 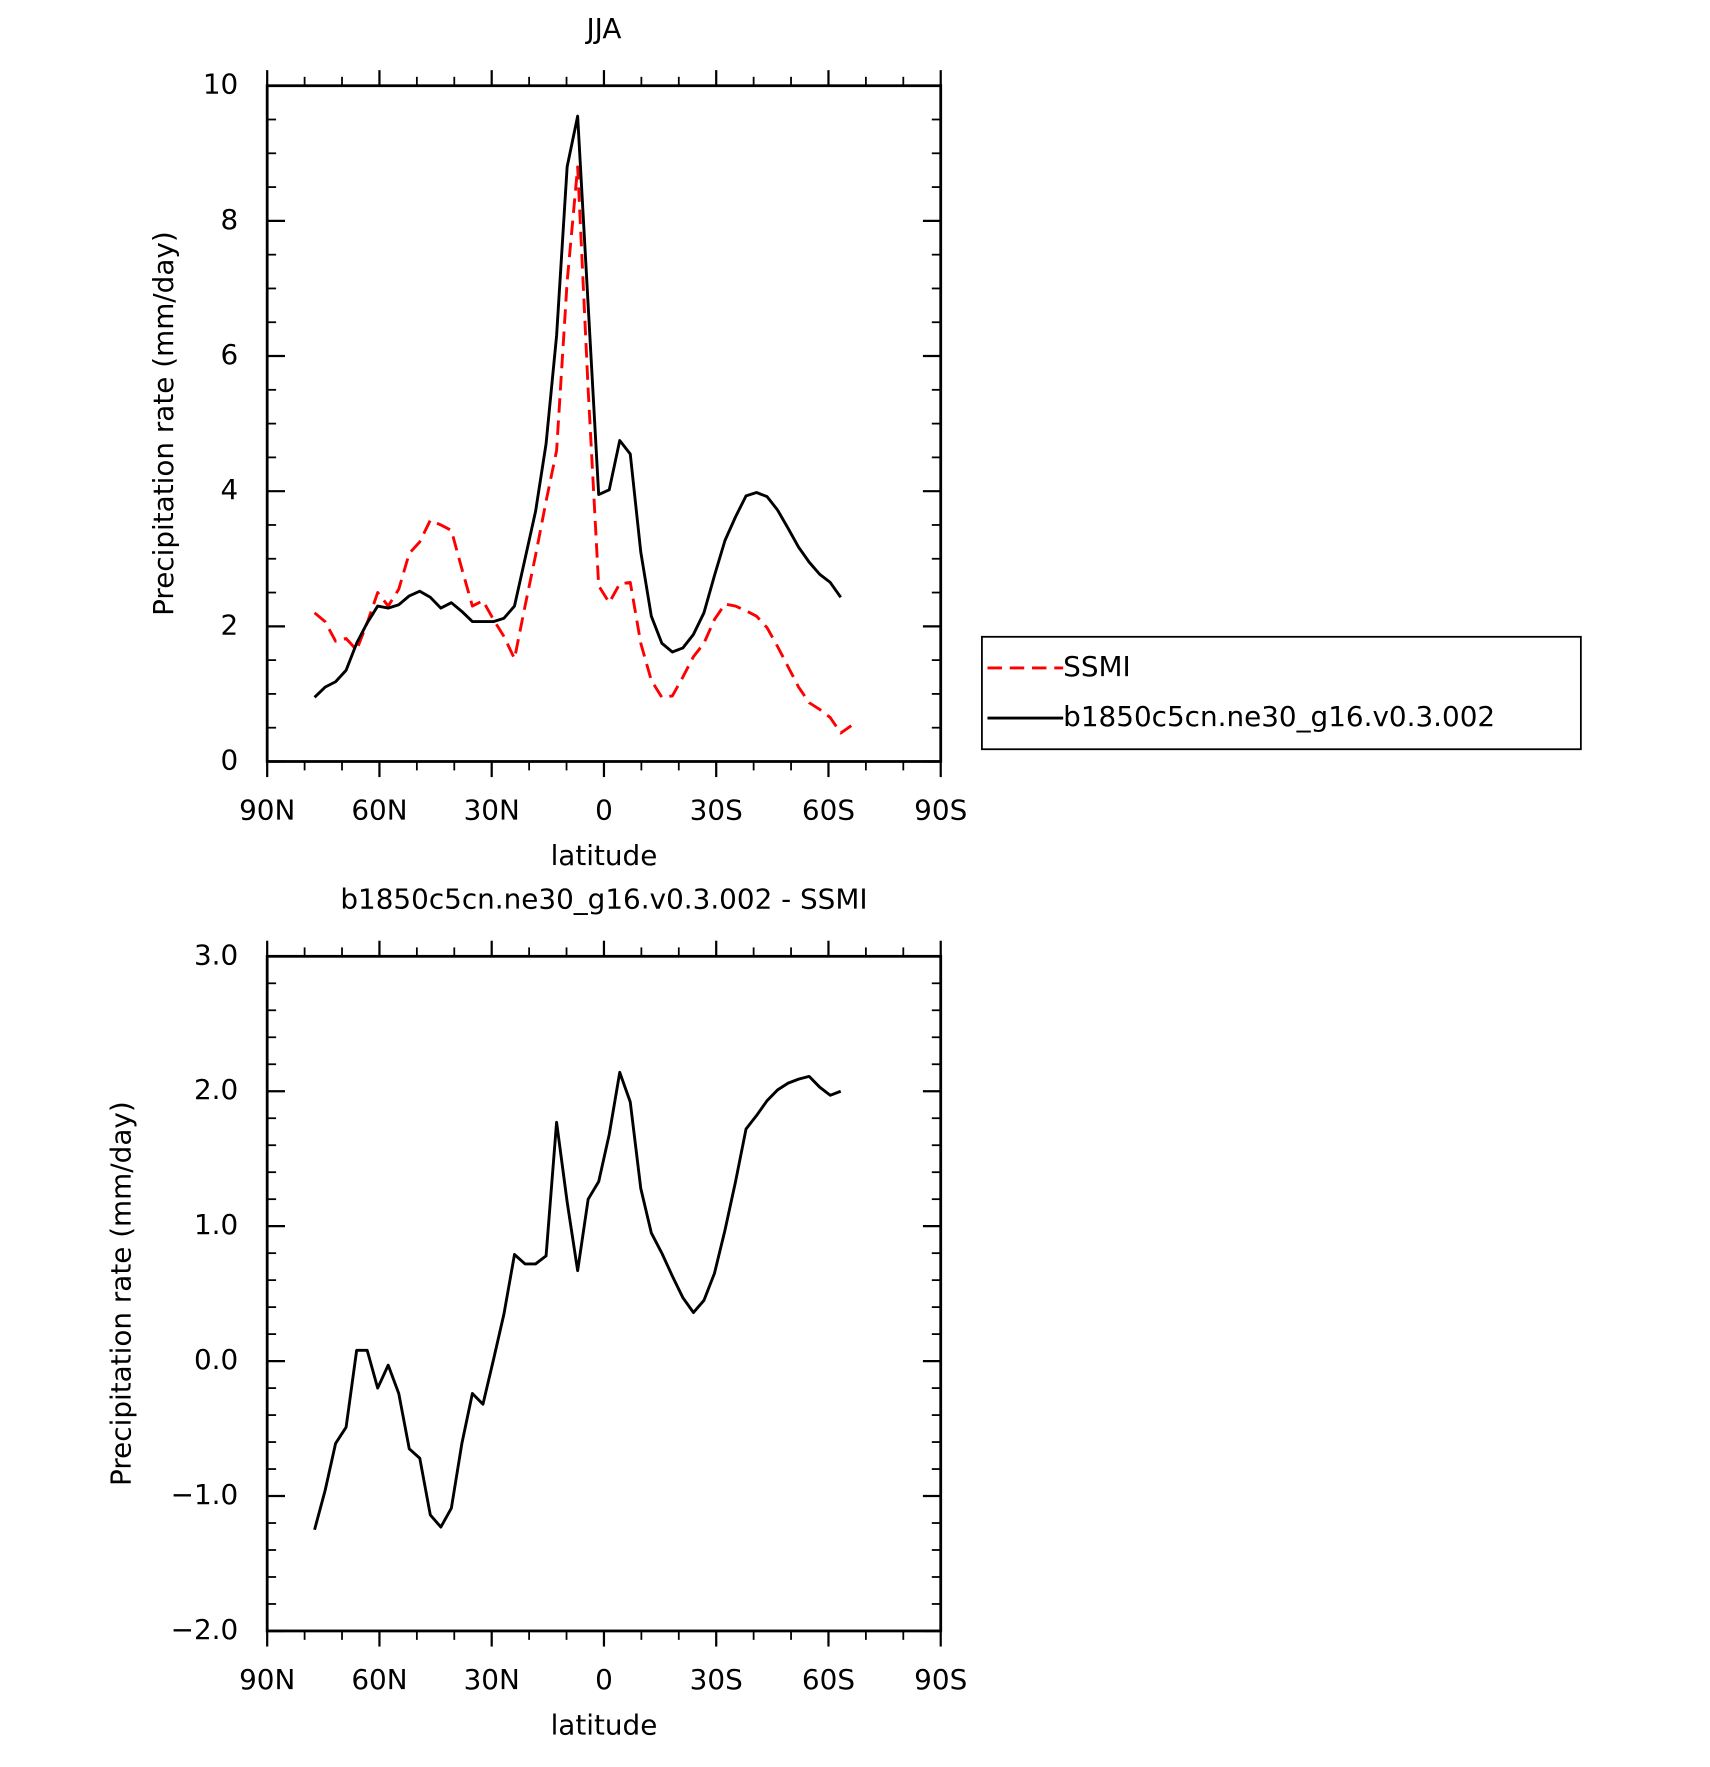 I want to click on y-tick-label: 0, so click(x=230, y=759).